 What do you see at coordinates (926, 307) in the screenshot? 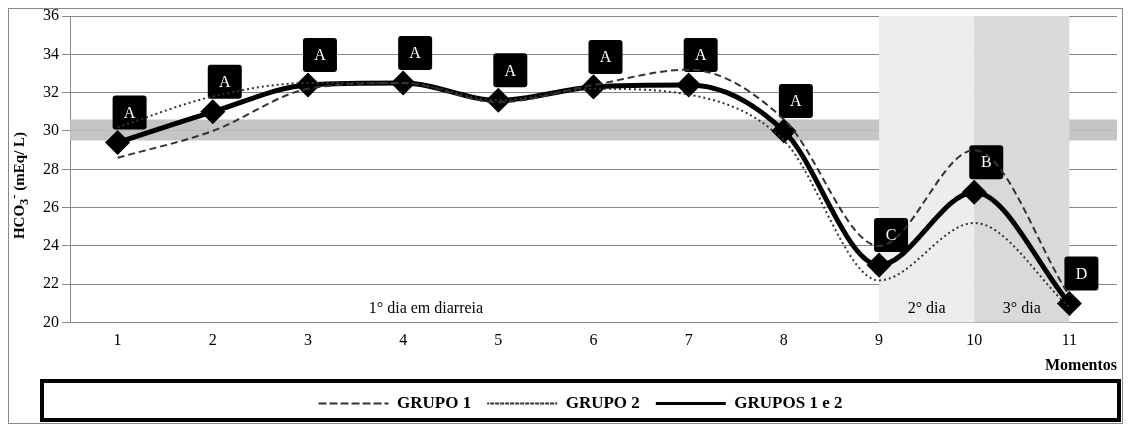
I see `band-label: 2° dia` at bounding box center [926, 307].